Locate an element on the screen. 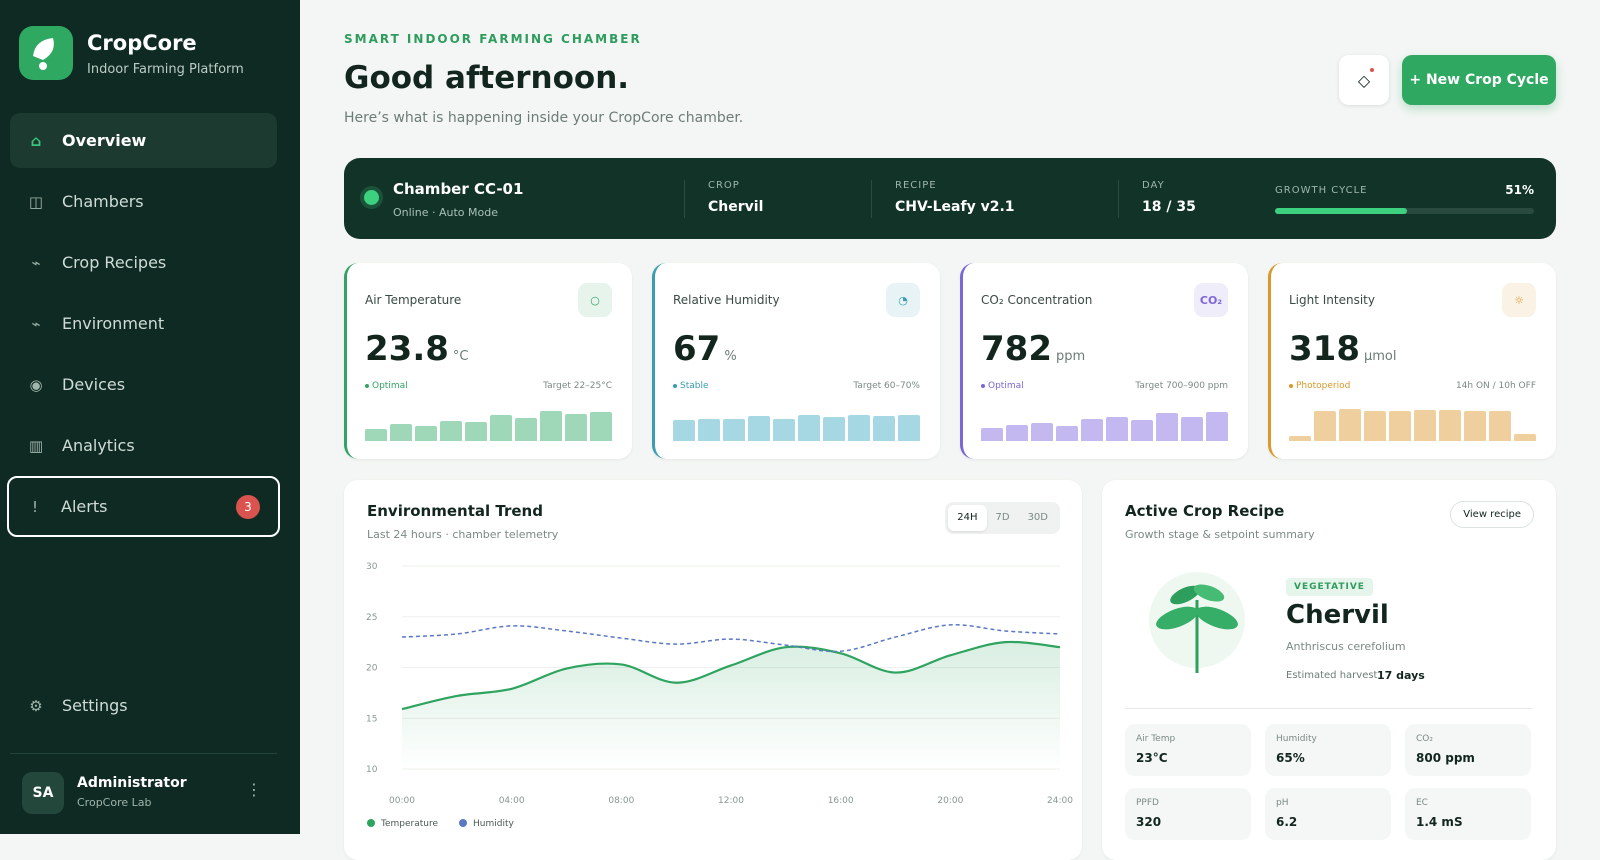 This screenshot has width=1600, height=860. card-subtitle: Growth stage & setpoint summary is located at coordinates (1220, 534).